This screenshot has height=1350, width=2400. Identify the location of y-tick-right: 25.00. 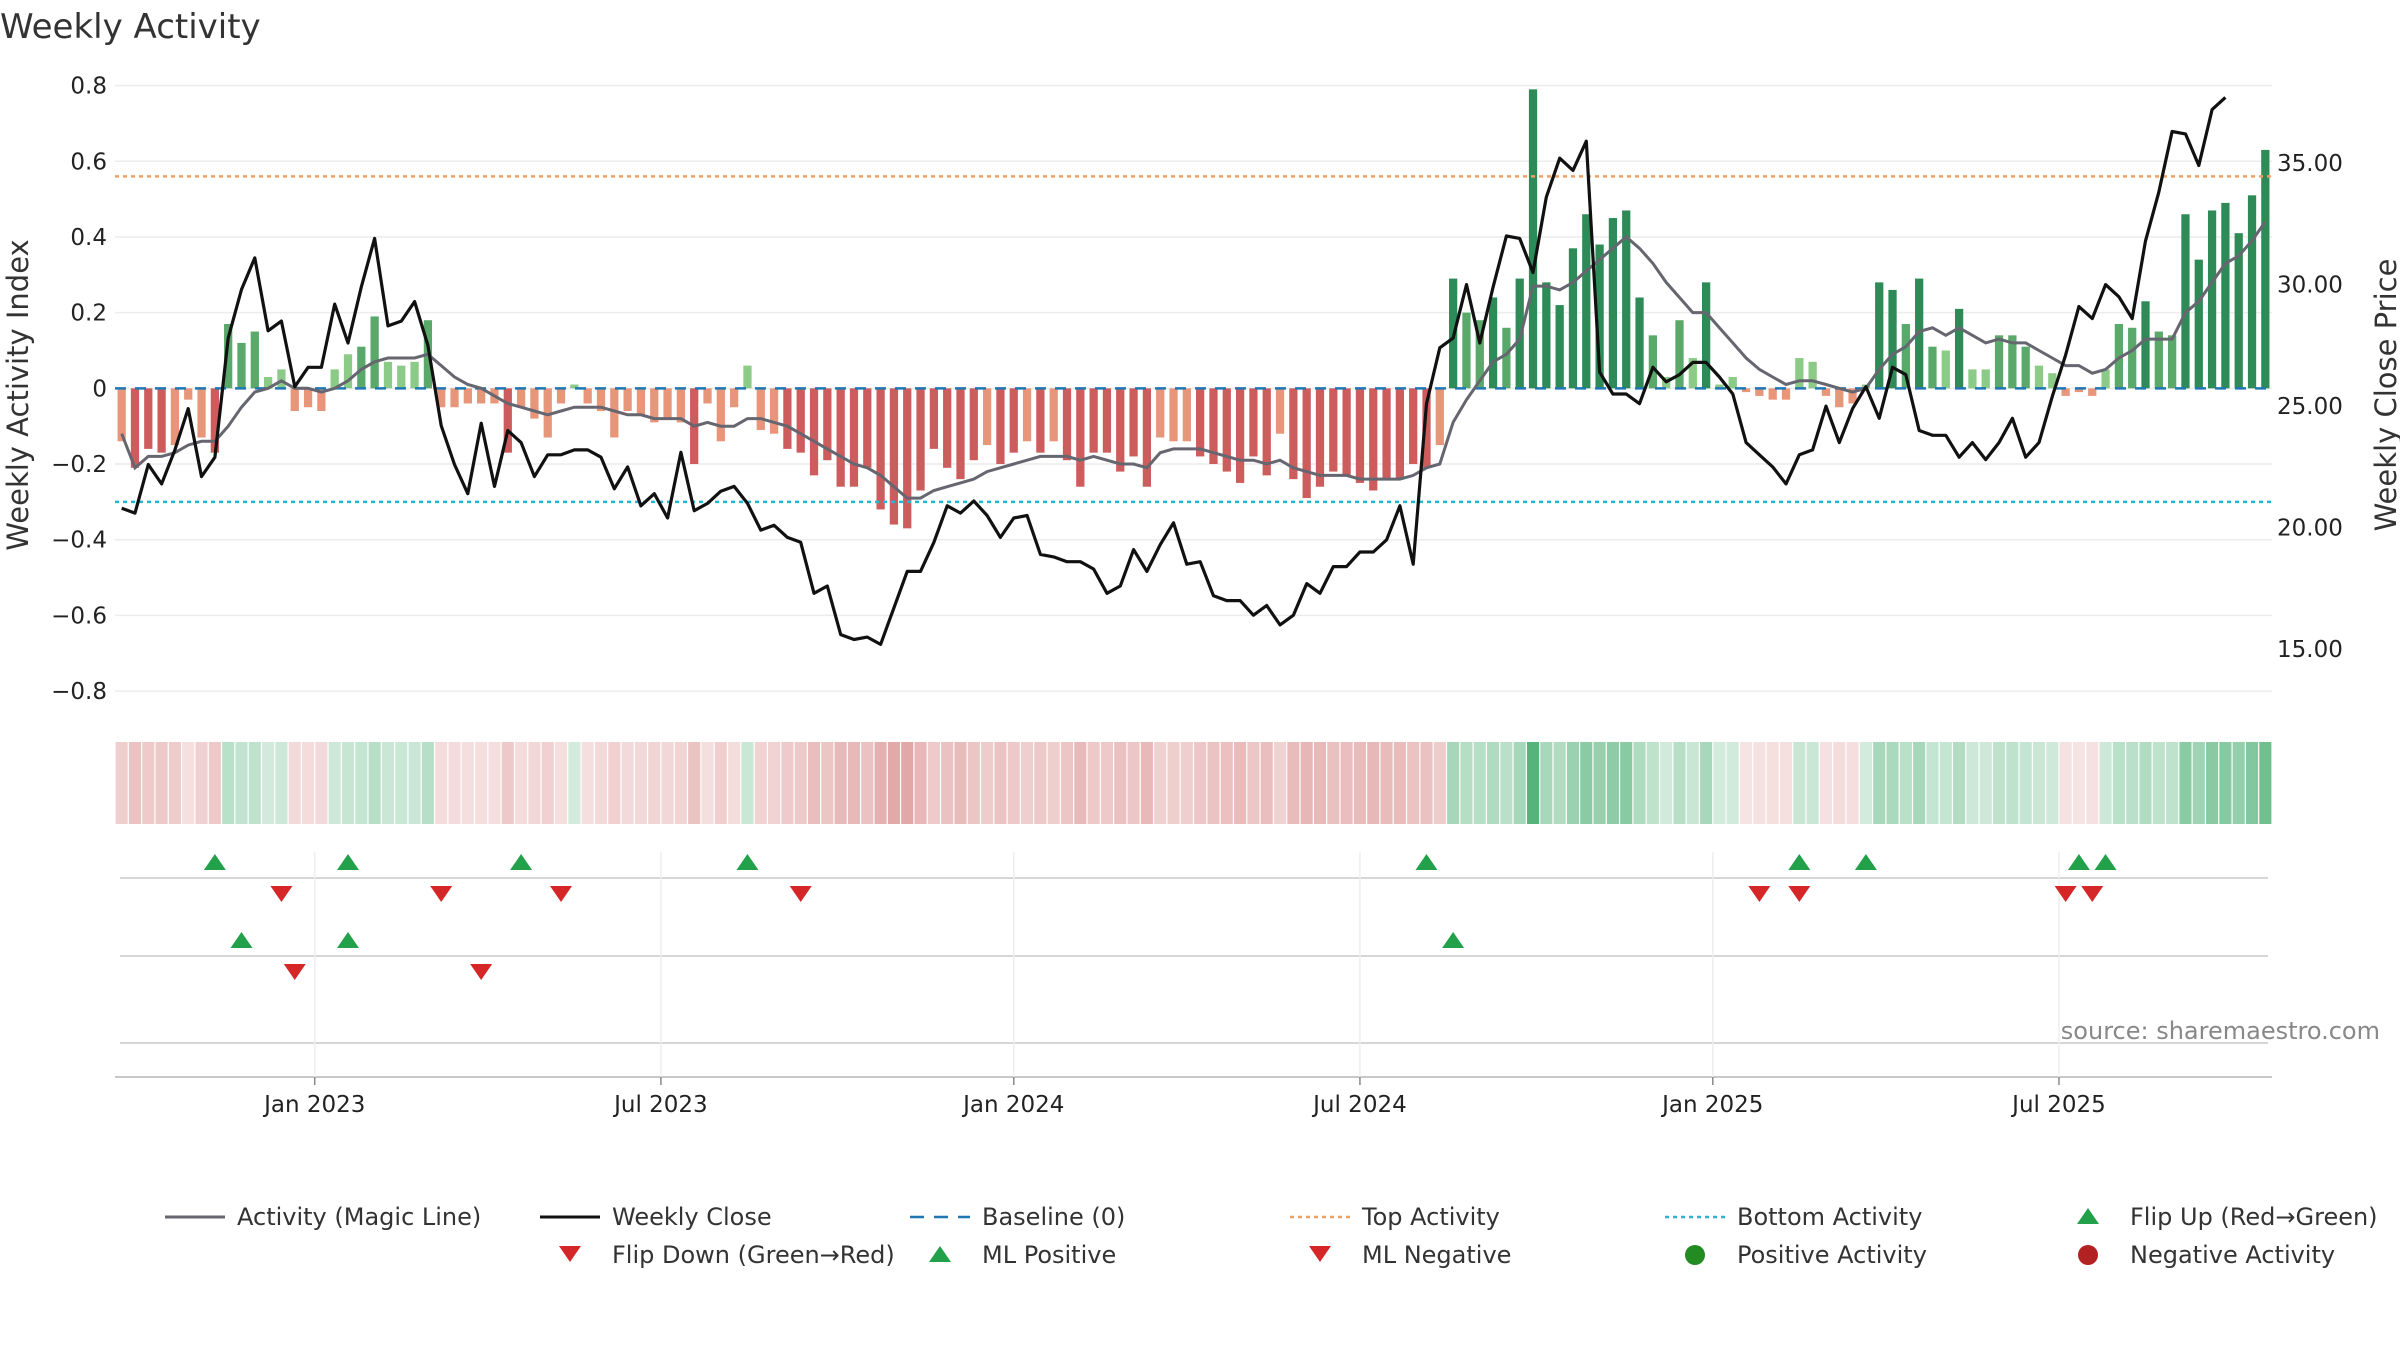
(2310, 407).